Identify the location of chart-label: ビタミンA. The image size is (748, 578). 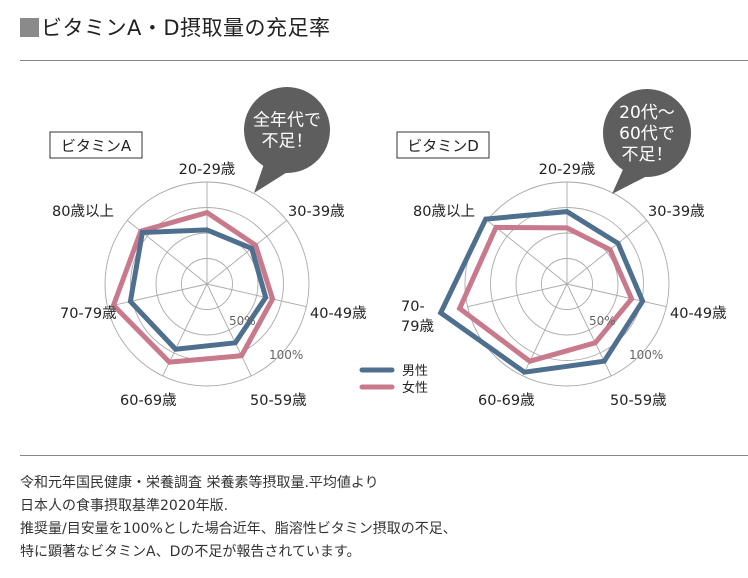
(96, 146).